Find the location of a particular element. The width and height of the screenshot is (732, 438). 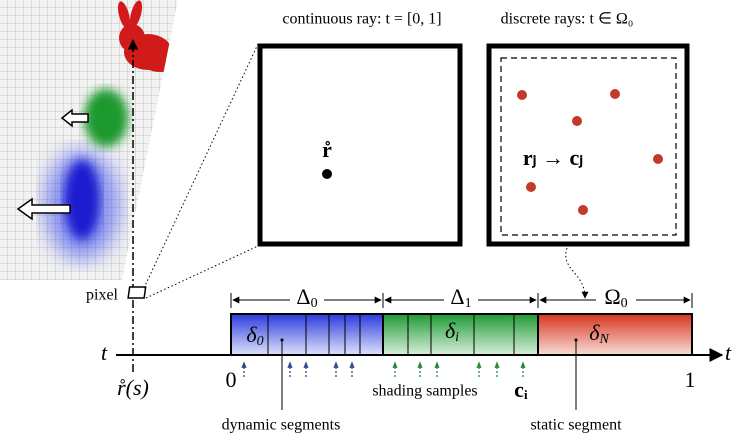

dynamic-label: dynamic segments is located at coordinates (281, 425).